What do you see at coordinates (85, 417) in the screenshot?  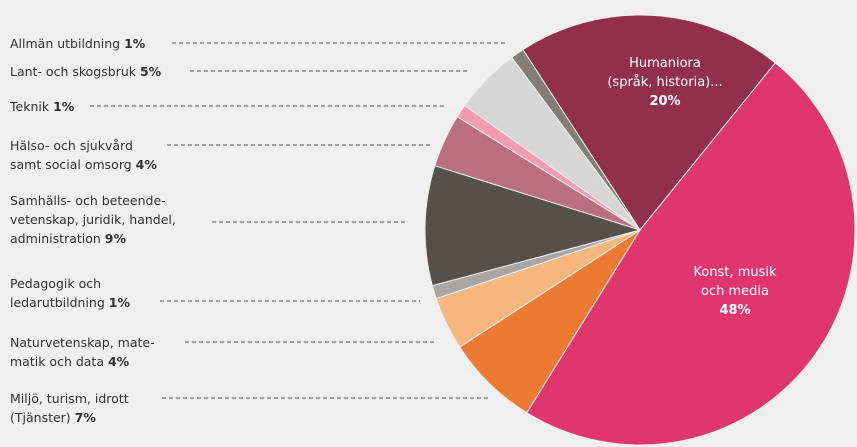 I see `legend-value: 7%` at bounding box center [85, 417].